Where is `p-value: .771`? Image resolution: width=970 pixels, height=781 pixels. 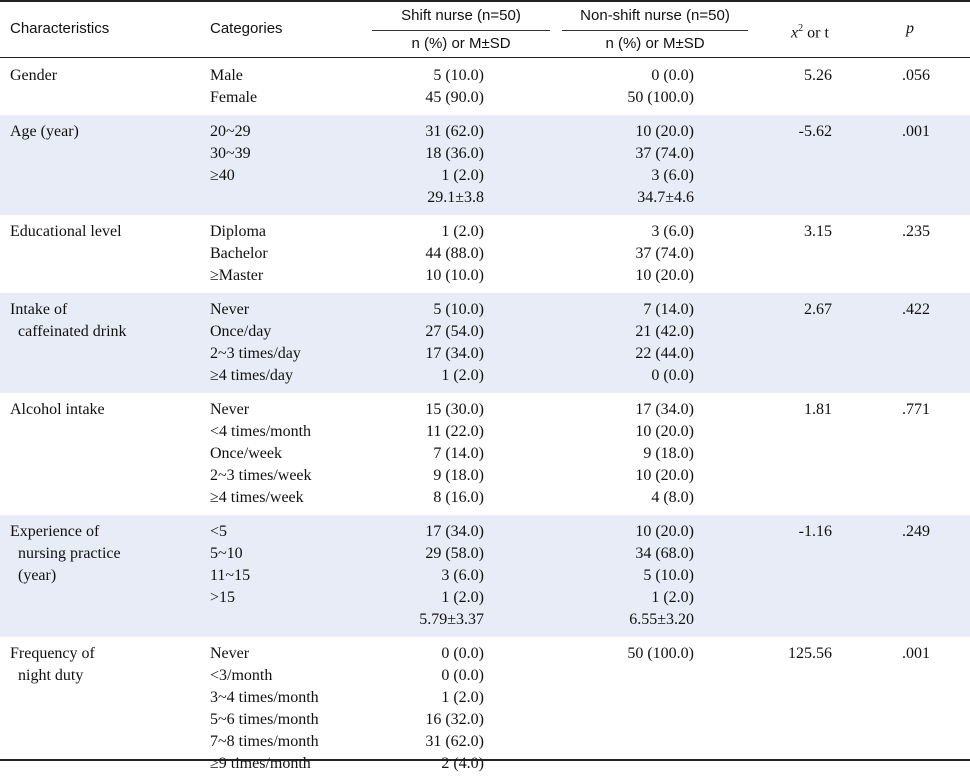 p-value: .771 is located at coordinates (916, 409).